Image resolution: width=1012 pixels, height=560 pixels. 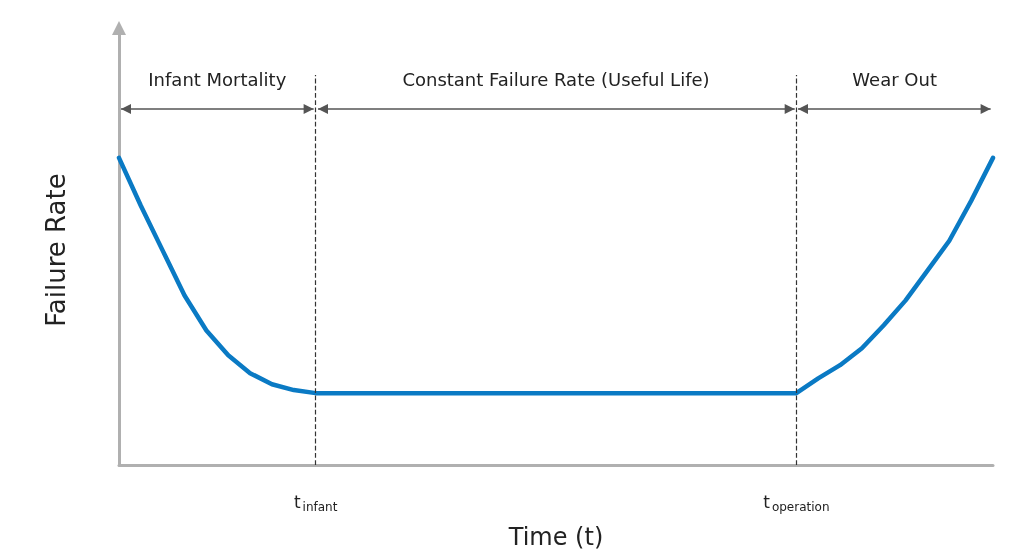 What do you see at coordinates (217, 79) in the screenshot?
I see `text: Infant Mortality` at bounding box center [217, 79].